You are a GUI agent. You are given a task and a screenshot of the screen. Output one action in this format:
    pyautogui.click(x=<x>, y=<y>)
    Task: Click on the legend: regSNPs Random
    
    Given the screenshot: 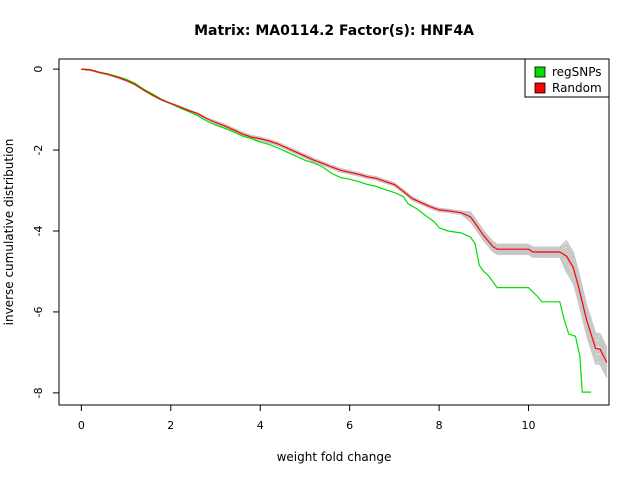 What is the action you would take?
    pyautogui.click(x=567, y=78)
    